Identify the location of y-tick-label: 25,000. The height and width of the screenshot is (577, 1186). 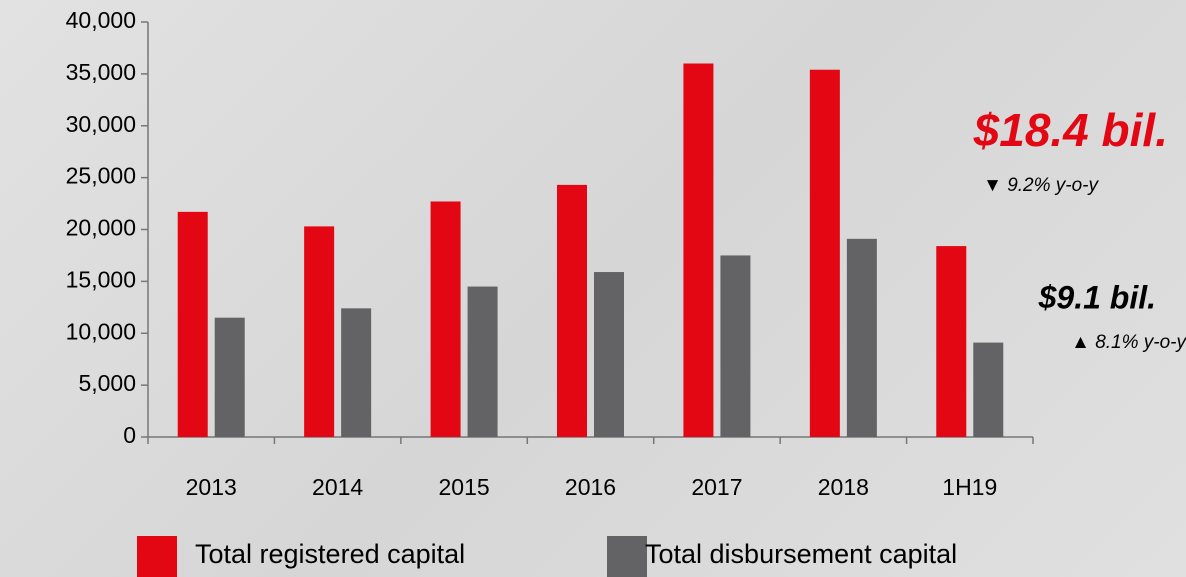
(101, 176).